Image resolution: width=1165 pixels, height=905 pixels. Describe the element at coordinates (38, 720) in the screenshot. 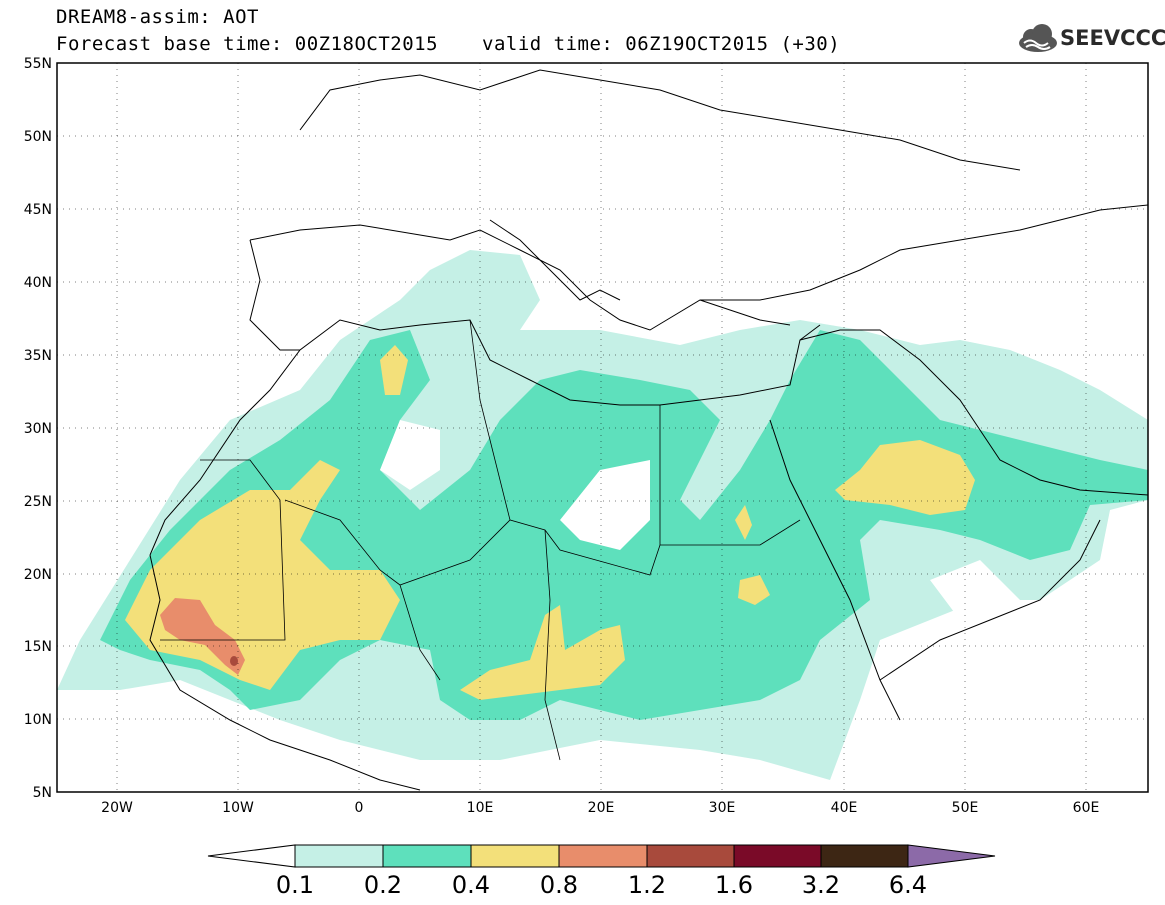

I see `y-tick-label: 10N` at that location.